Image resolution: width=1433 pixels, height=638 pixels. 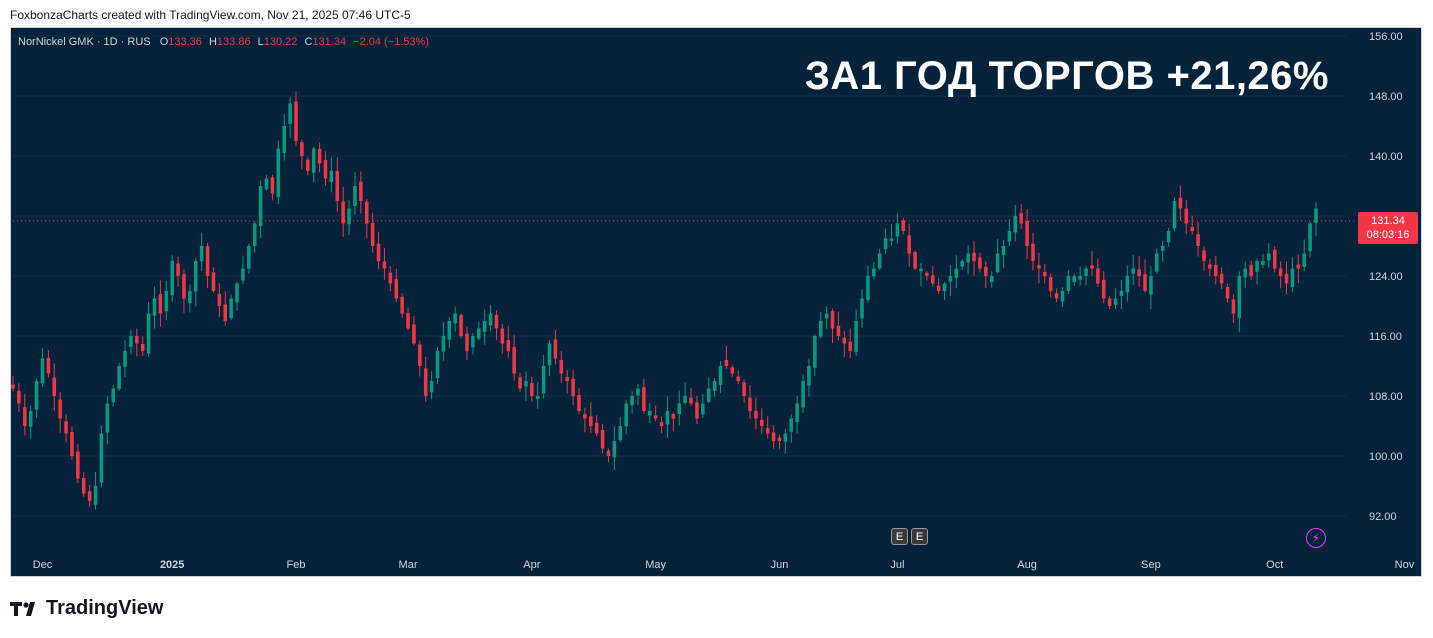 I want to click on earnings-event-marker: E, so click(x=899, y=536).